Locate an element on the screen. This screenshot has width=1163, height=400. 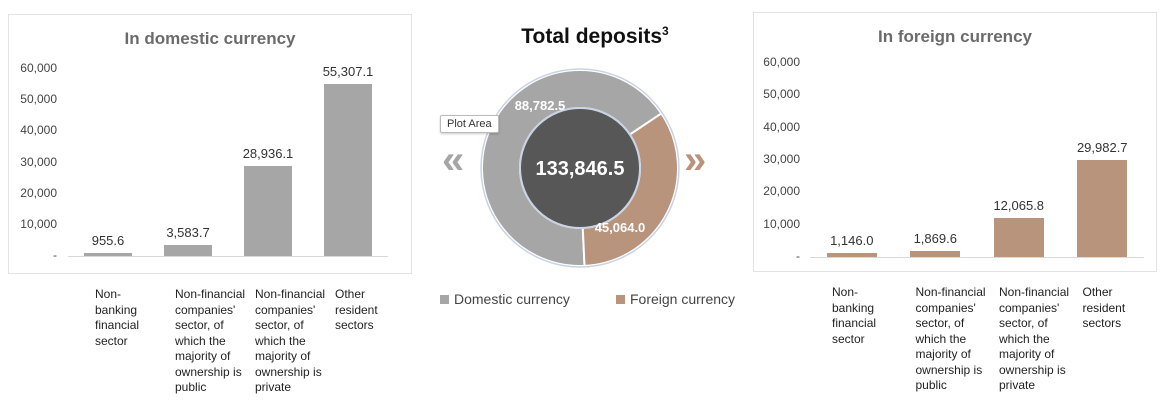
donut-center is located at coordinates (580, 168).